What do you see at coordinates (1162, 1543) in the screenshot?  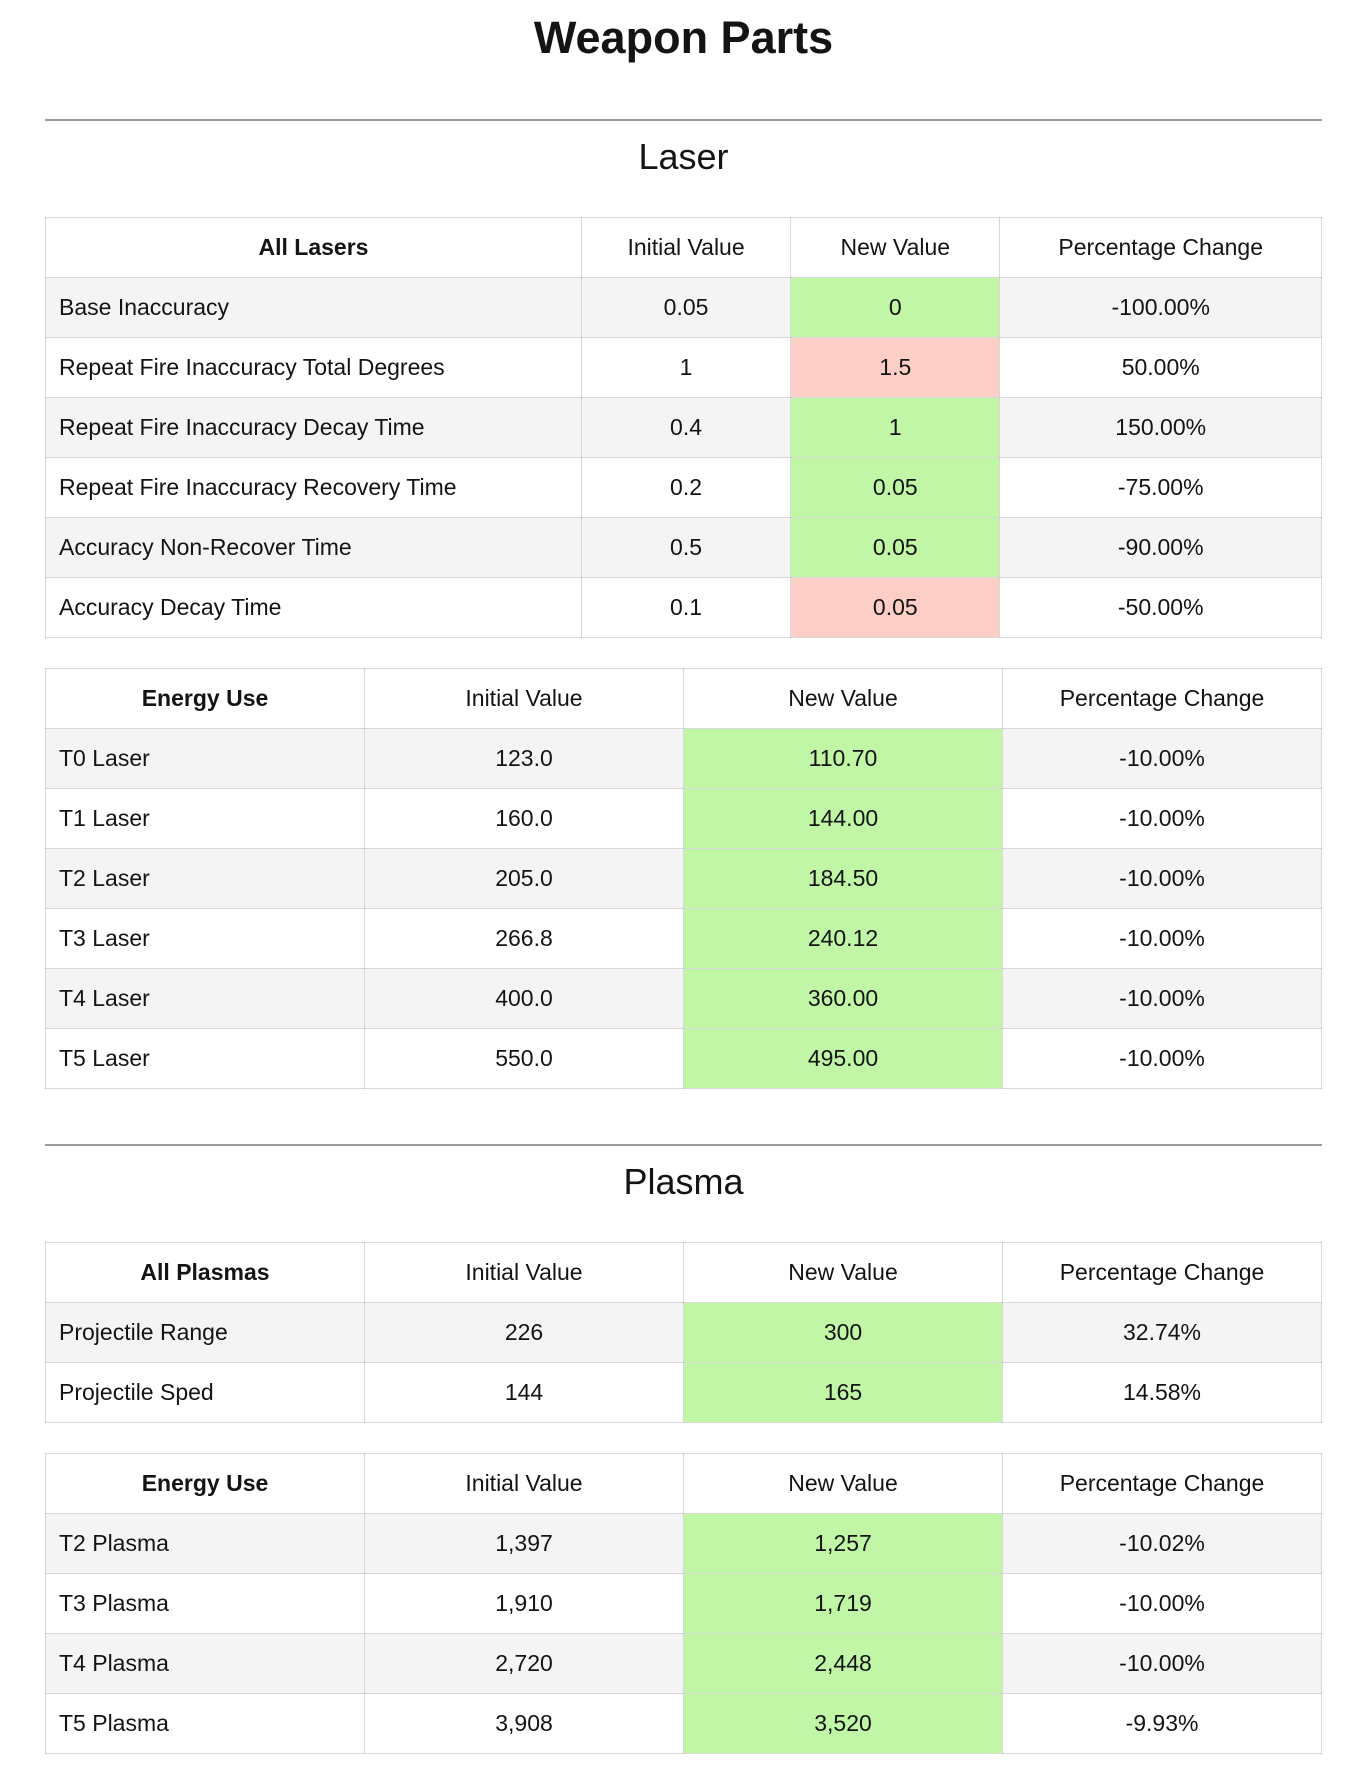 I see `percentage-change-cell: -10.02%` at bounding box center [1162, 1543].